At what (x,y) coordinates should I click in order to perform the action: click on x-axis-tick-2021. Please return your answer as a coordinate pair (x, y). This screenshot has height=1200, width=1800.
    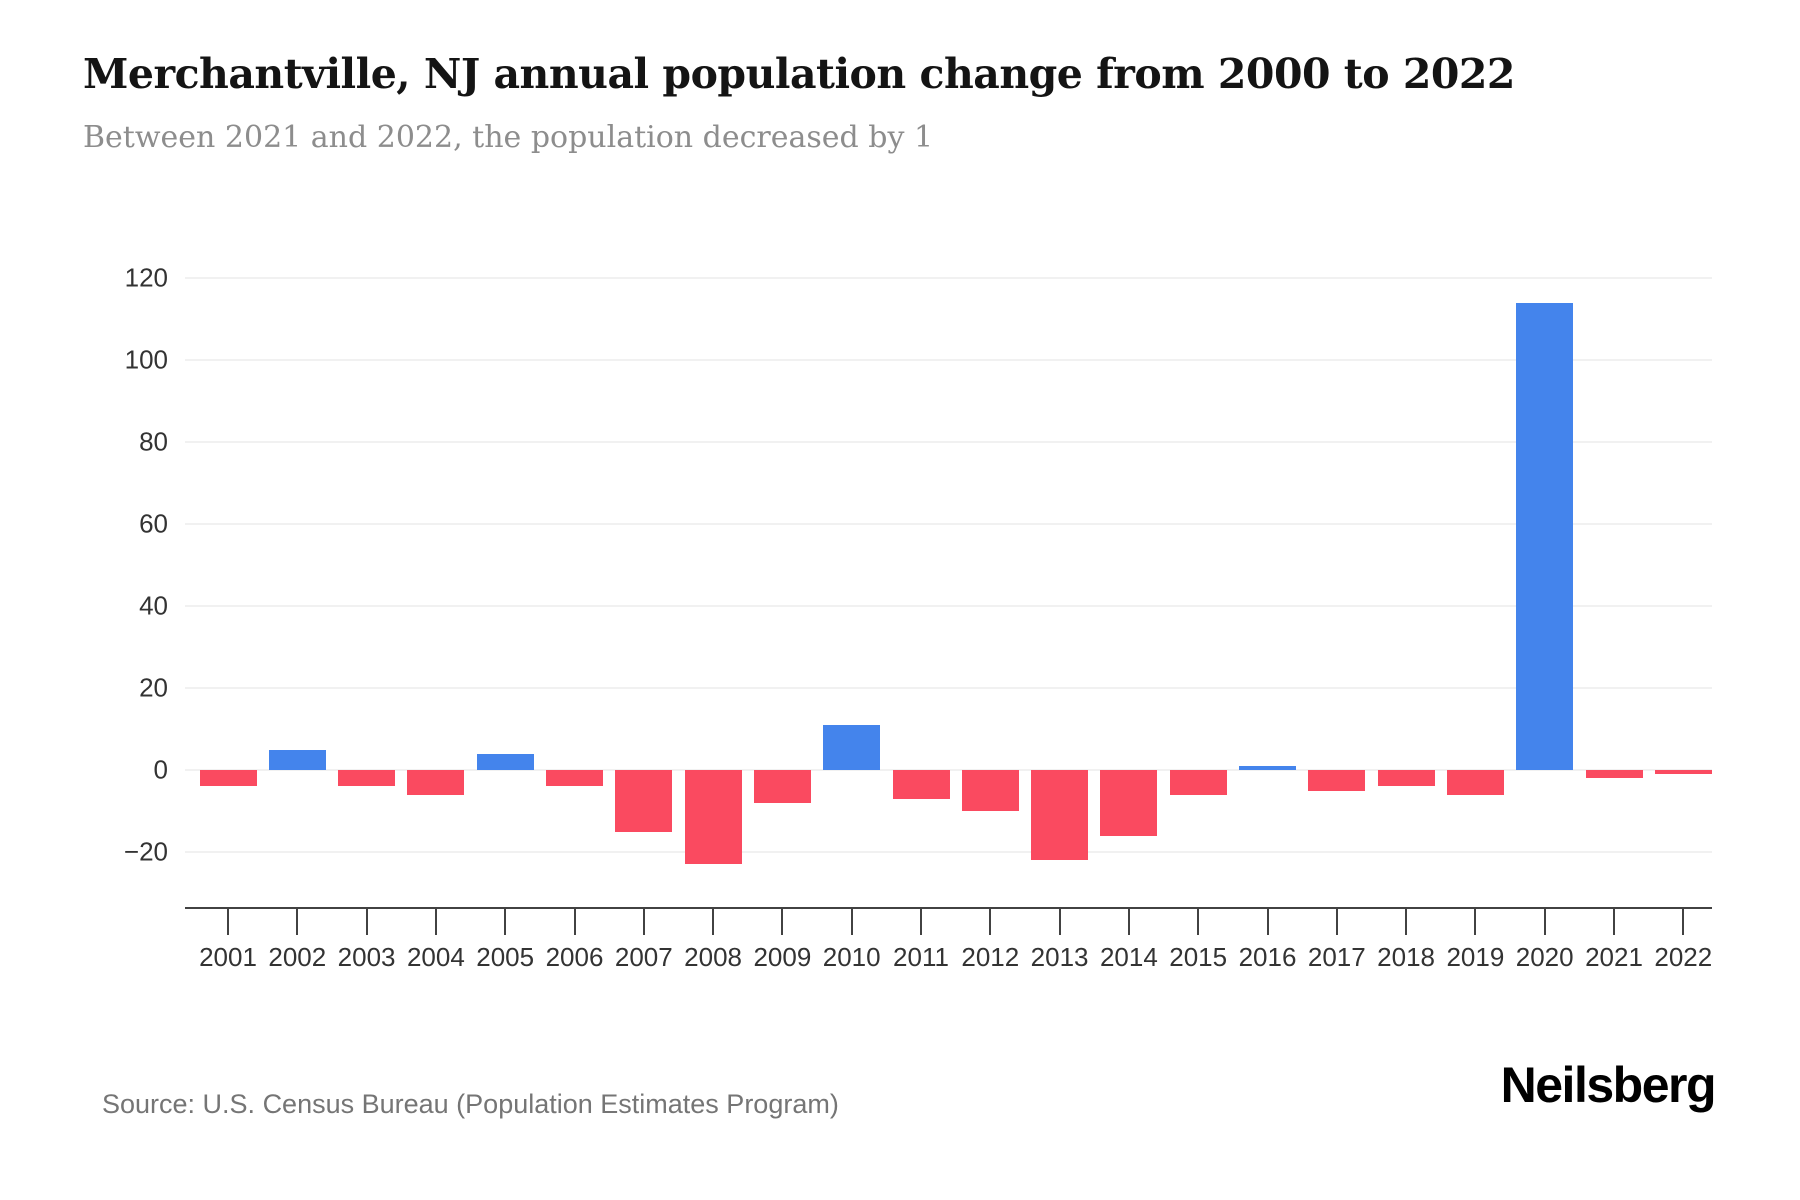
    Looking at the image, I should click on (1614, 921).